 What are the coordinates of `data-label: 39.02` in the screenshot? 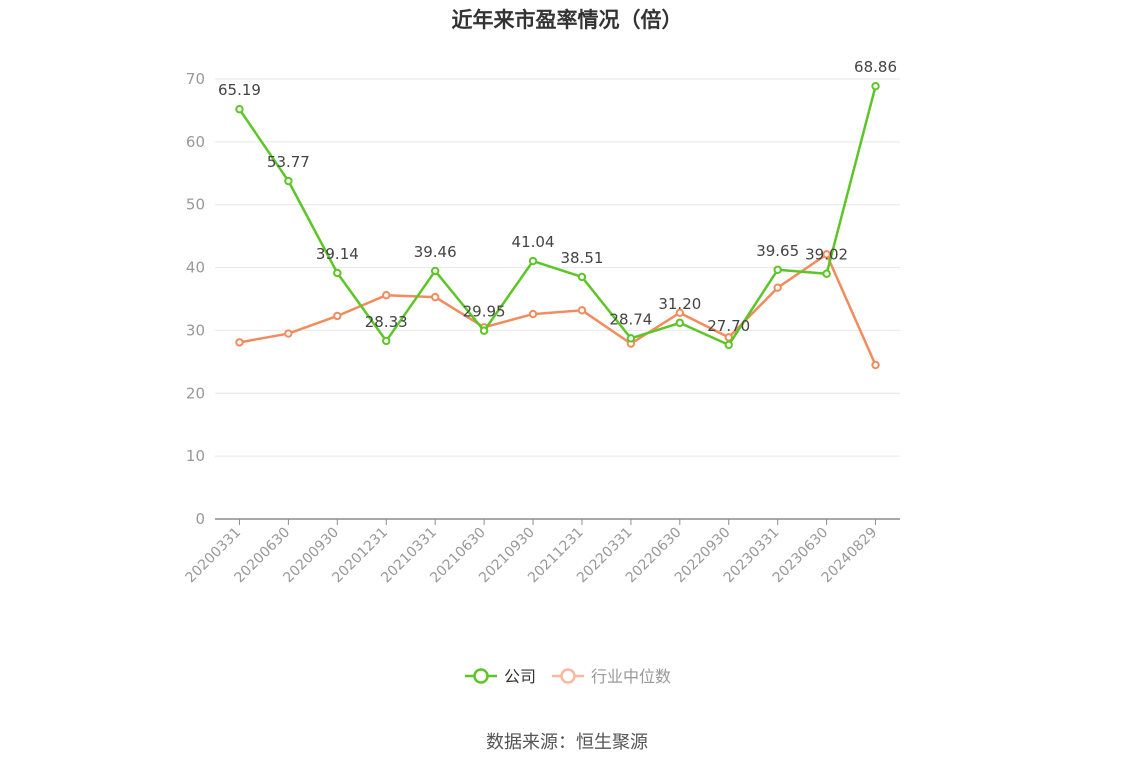 It's located at (826, 255).